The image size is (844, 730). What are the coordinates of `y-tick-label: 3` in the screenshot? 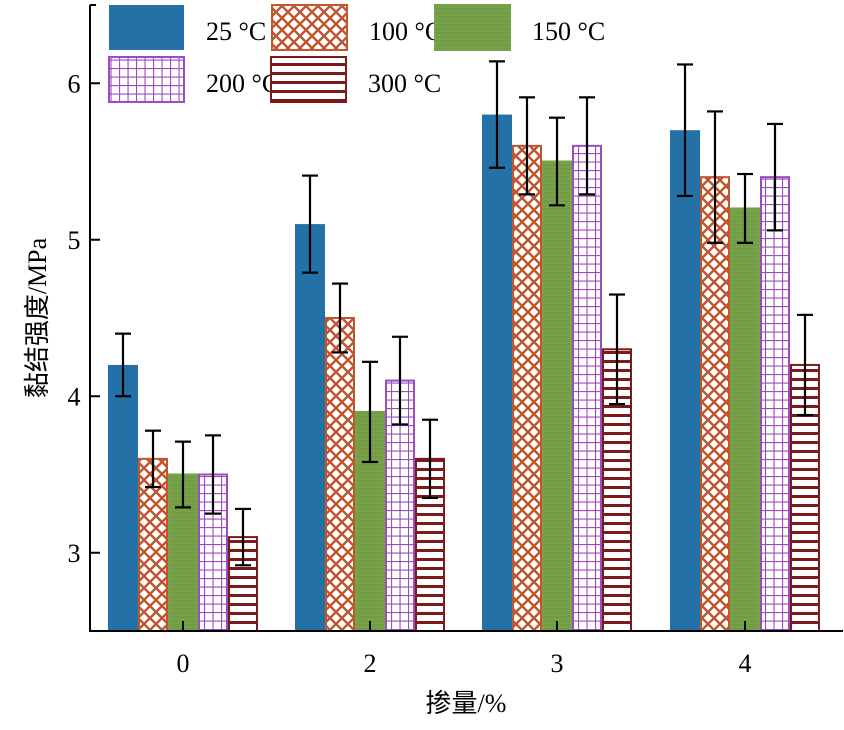 It's located at (74, 553).